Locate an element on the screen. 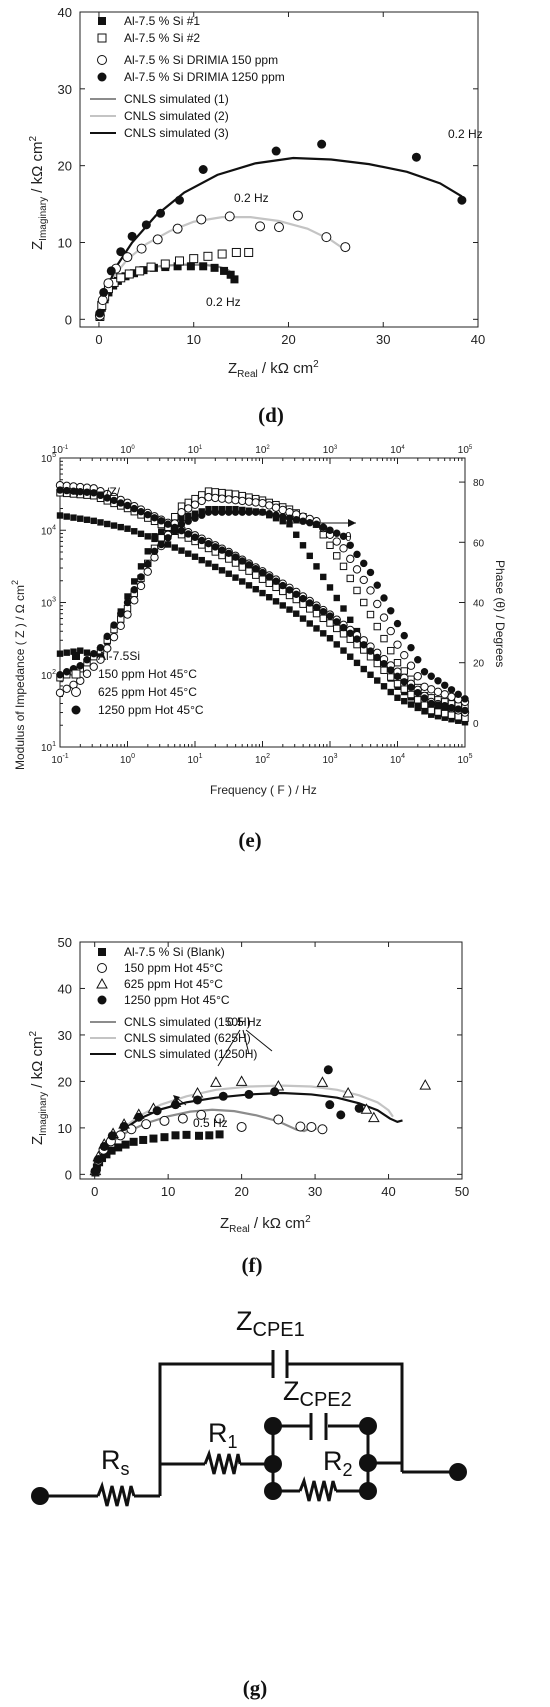 This screenshot has height=1707, width=550. x-tick-label: 30 is located at coordinates (315, 1191).